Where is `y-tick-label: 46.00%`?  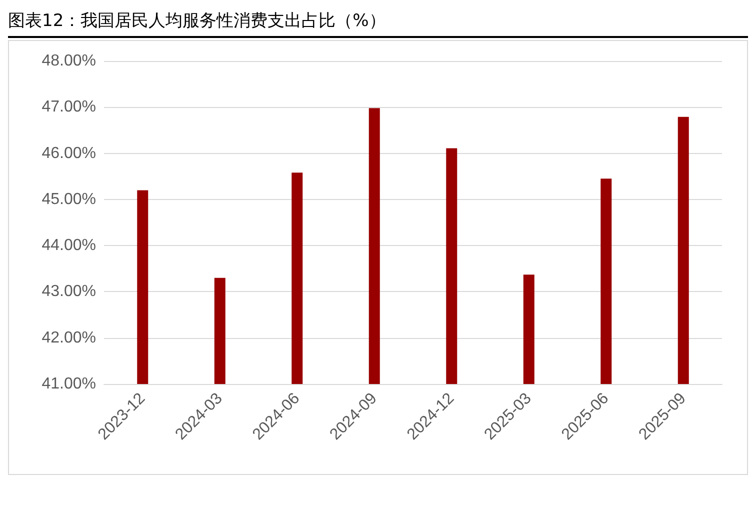 y-tick-label: 46.00% is located at coordinates (69, 153).